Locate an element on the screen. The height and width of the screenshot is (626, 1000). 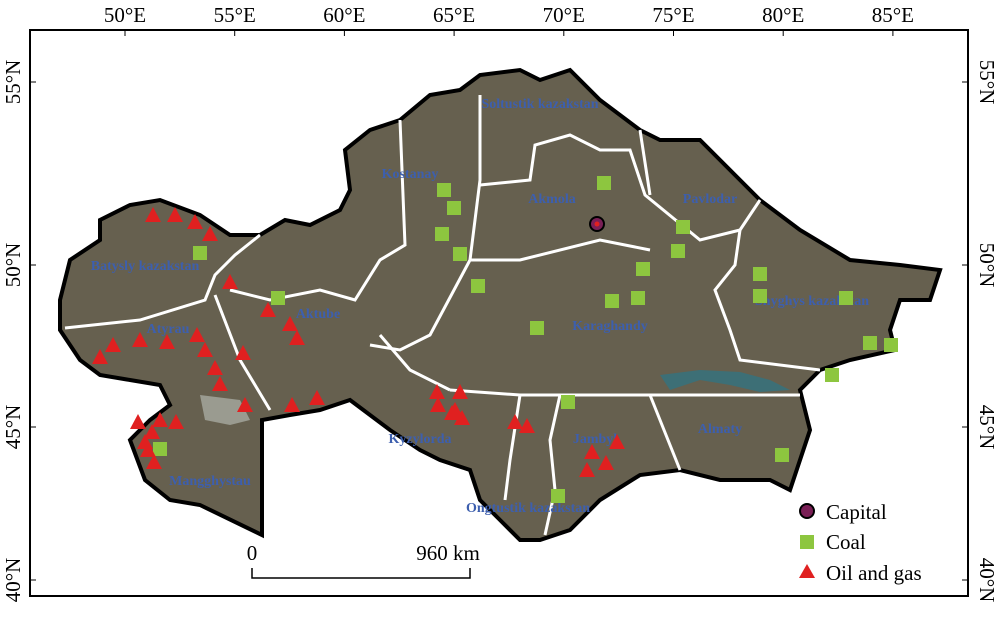
lon-tick-label: 60°E is located at coordinates (344, 15).